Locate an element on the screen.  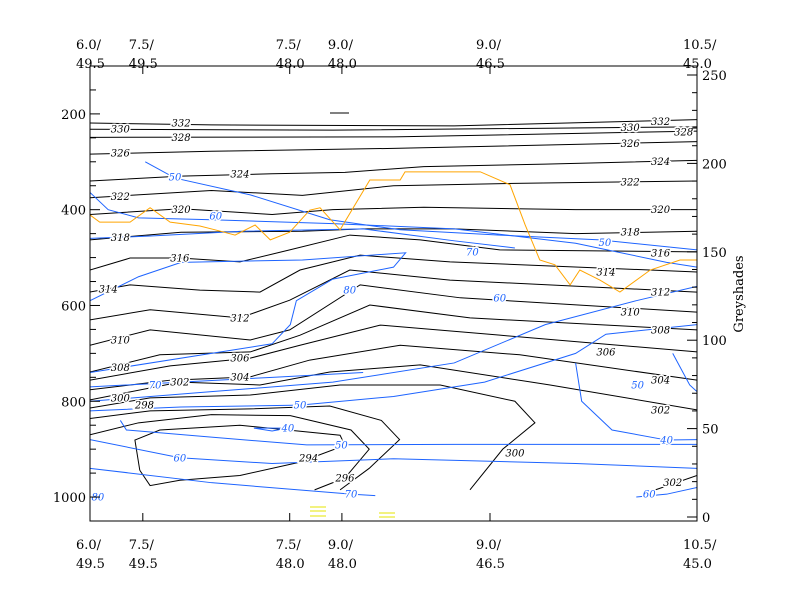
theta-contour-label: 308 is located at coordinates (660, 330).